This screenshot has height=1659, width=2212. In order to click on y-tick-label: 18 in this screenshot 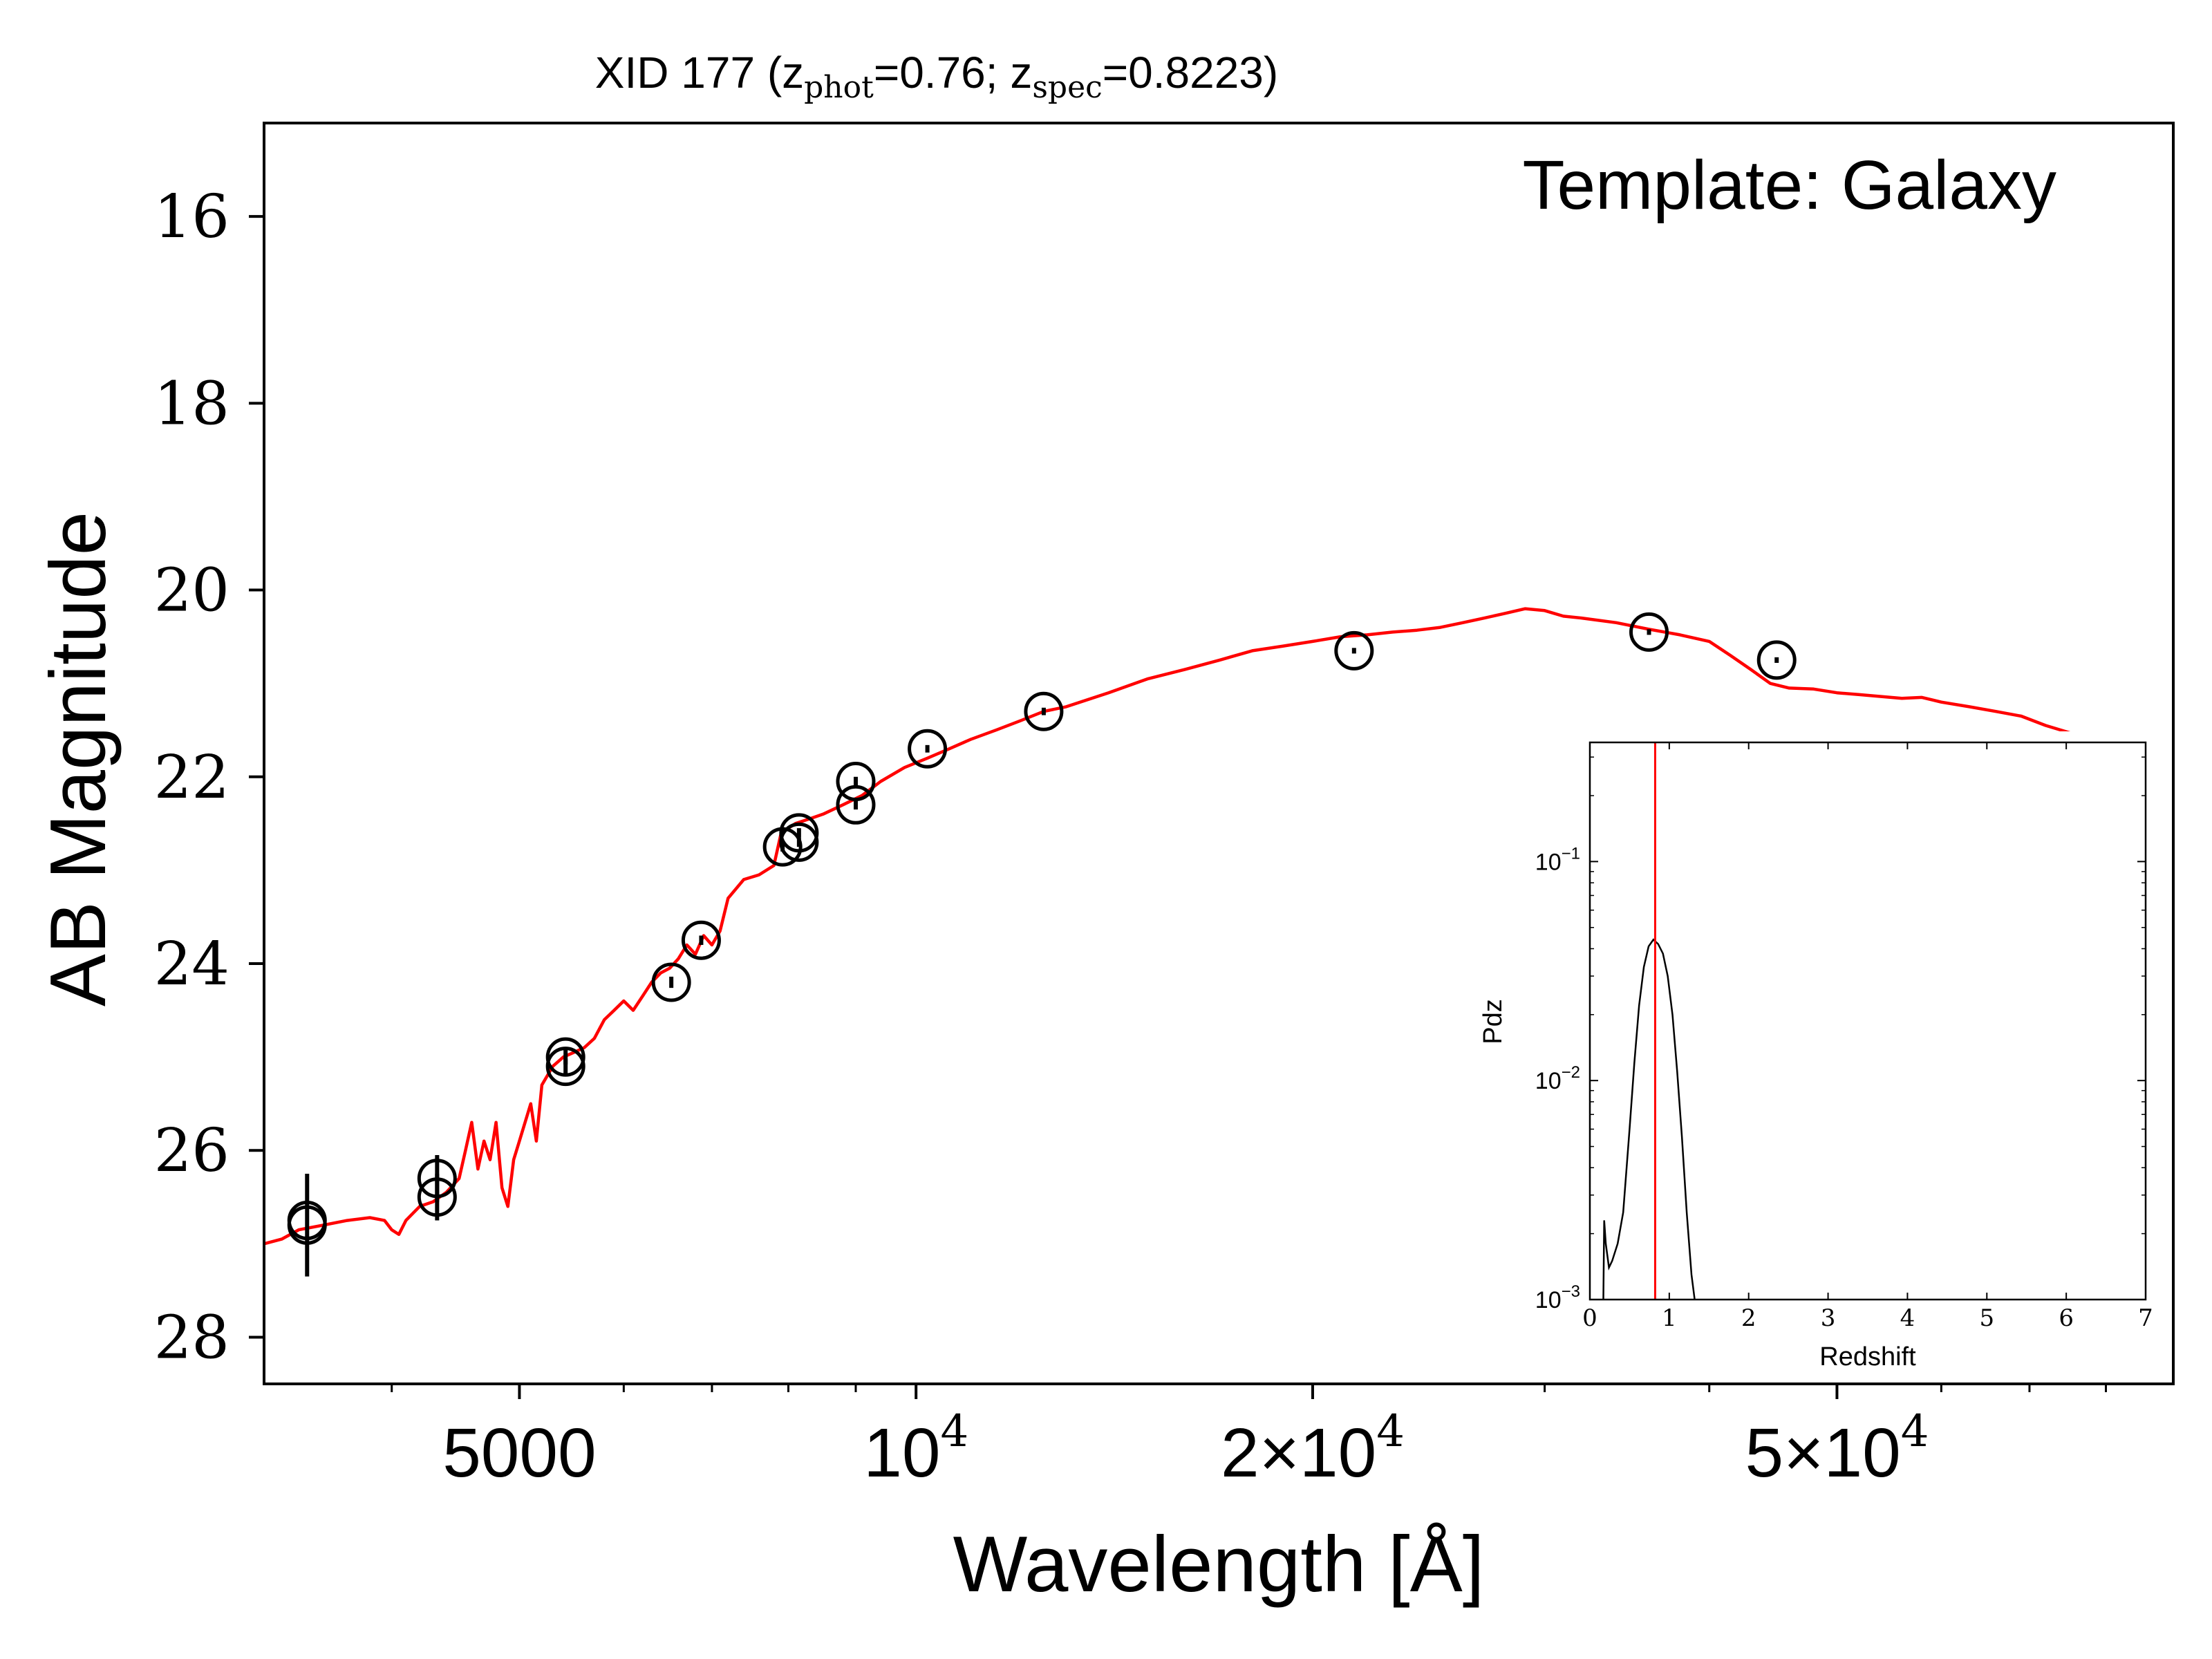, I will do `click(191, 404)`.